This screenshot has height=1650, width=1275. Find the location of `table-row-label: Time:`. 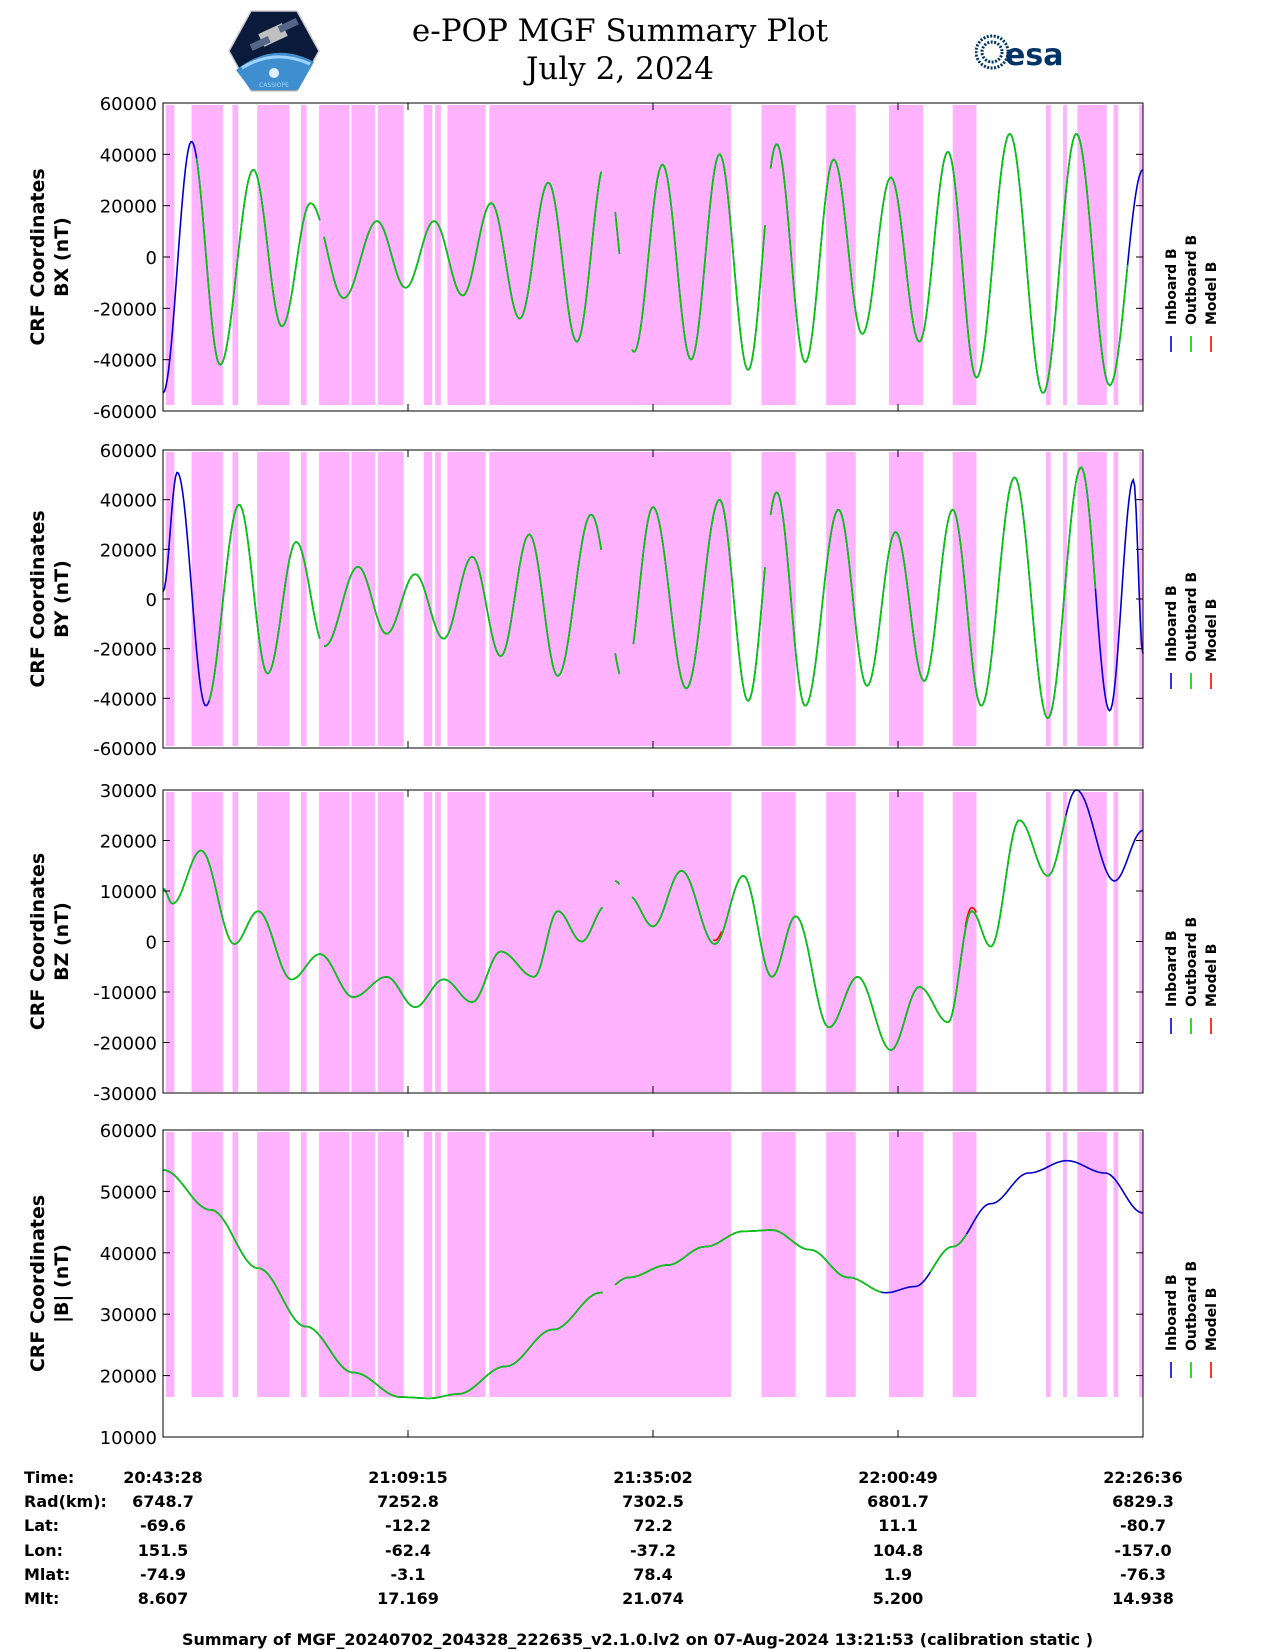

table-row-label: Time: is located at coordinates (49, 1477).